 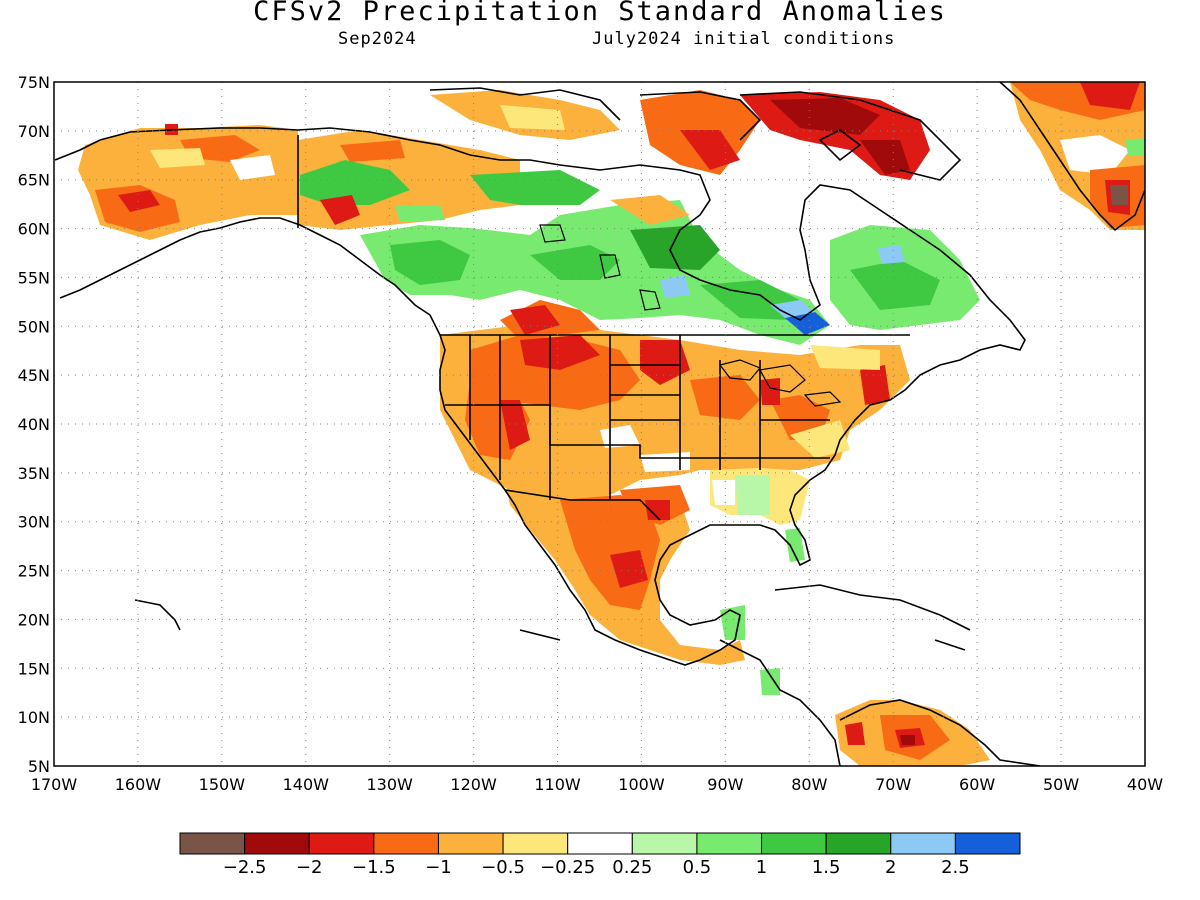 I want to click on lon-label: 90W, so click(x=725, y=784).